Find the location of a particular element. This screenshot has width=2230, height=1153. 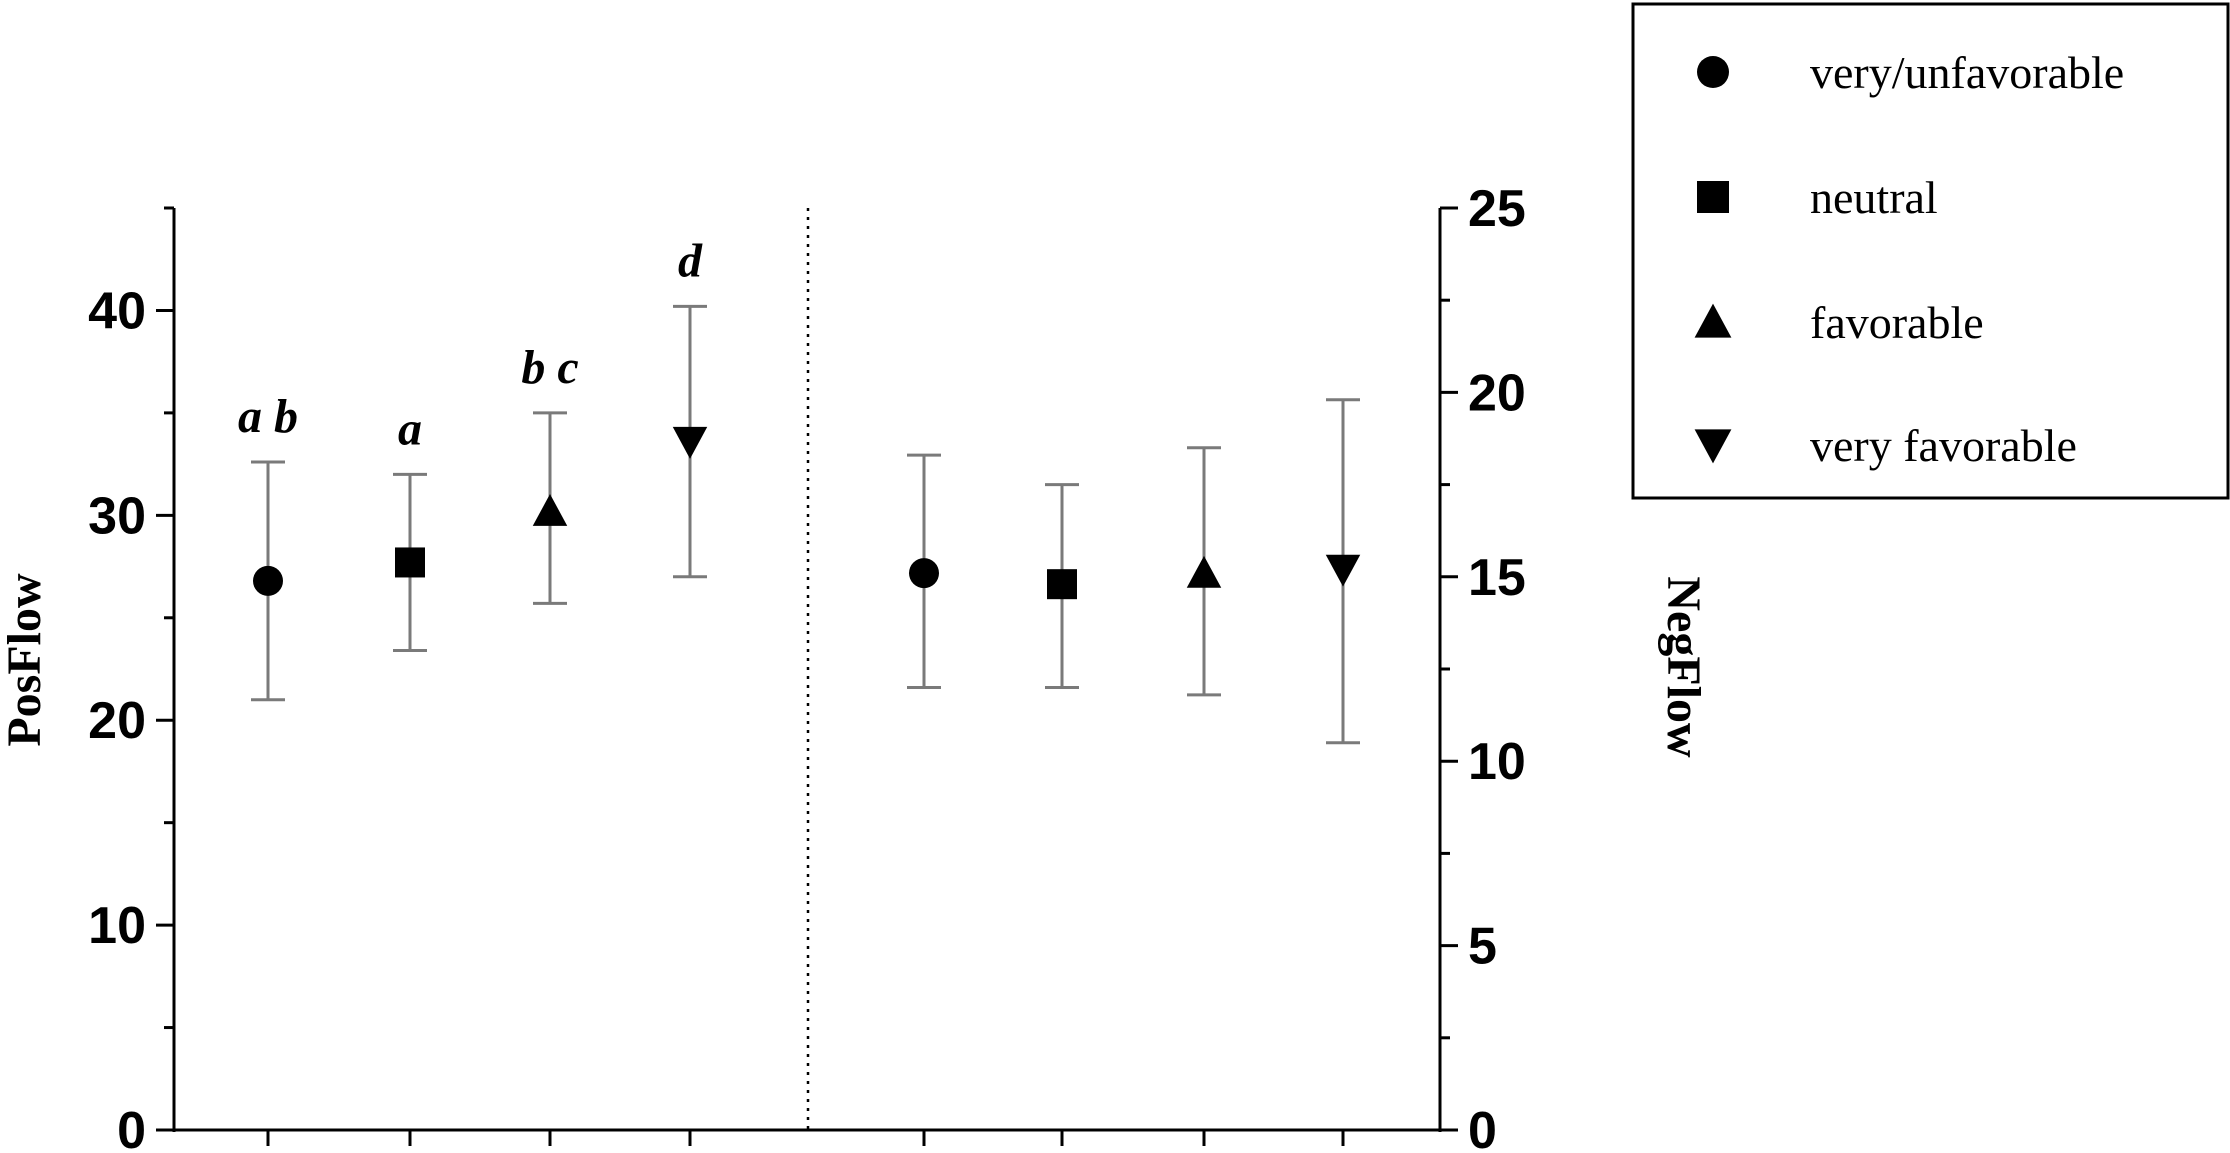

legend-label: very/unfavorable is located at coordinates (1967, 72).